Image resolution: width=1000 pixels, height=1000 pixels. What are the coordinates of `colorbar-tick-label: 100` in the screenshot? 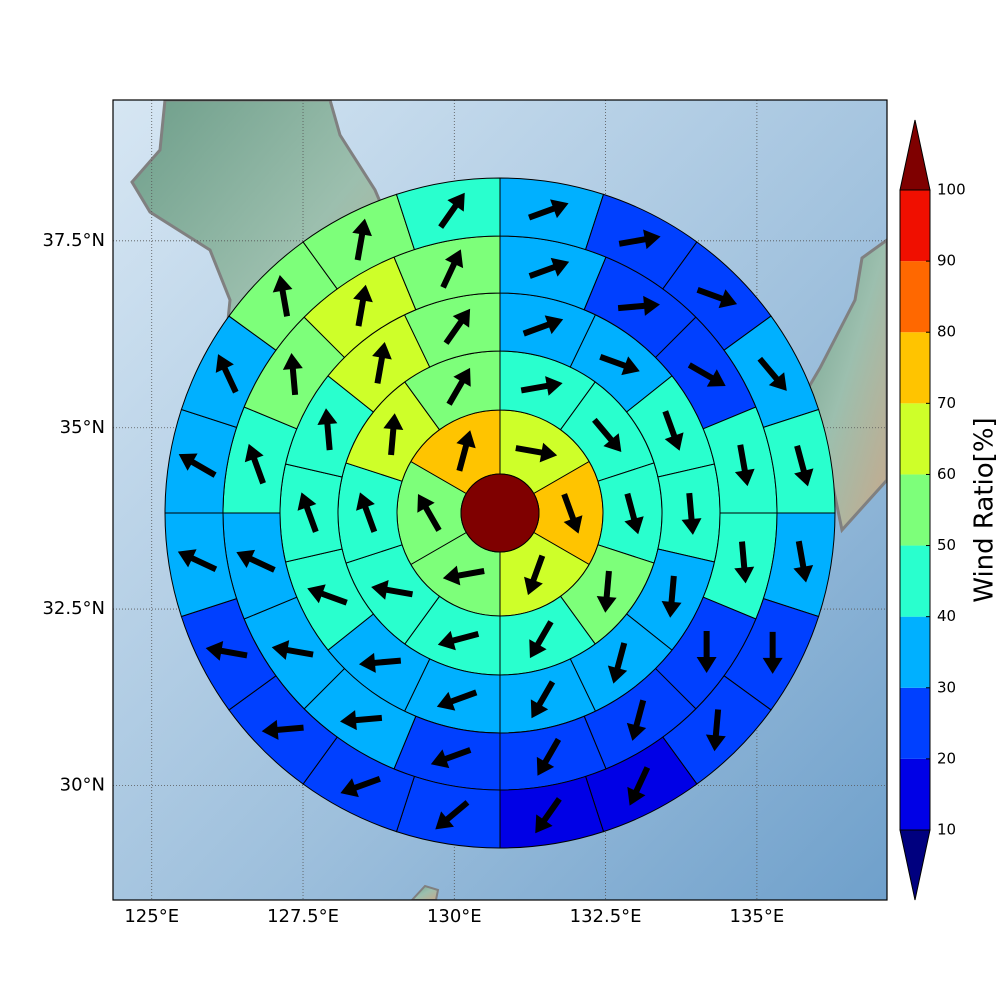 It's located at (951, 190).